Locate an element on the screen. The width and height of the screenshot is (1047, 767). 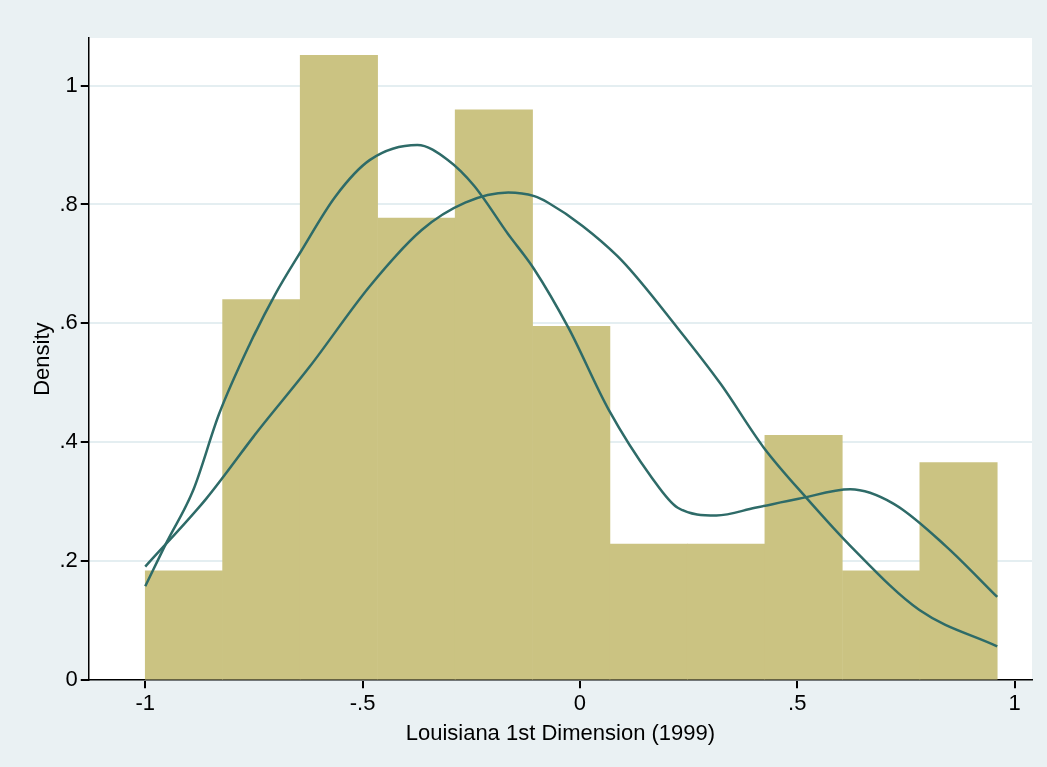
x-tick-label: .5 is located at coordinates (797, 703).